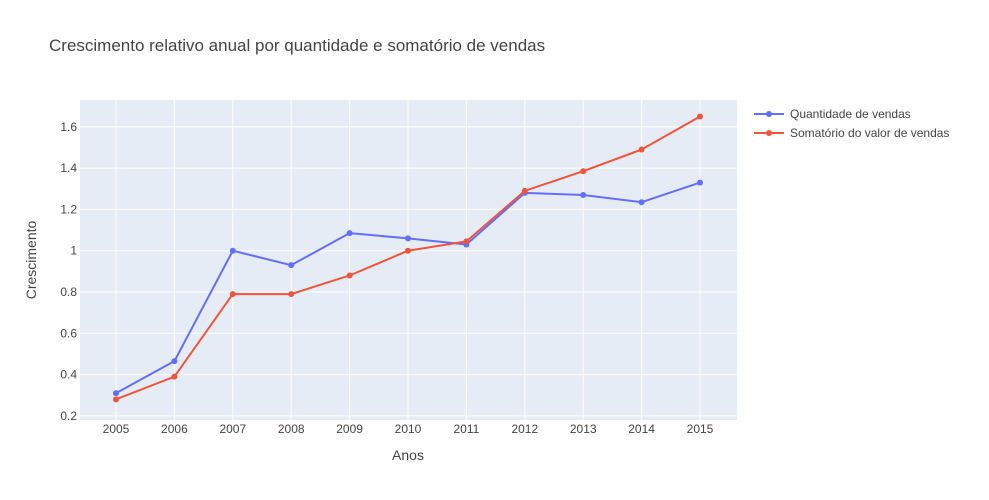 This screenshot has height=500, width=989. What do you see at coordinates (68, 333) in the screenshot?
I see `y-tick-label: 0.6` at bounding box center [68, 333].